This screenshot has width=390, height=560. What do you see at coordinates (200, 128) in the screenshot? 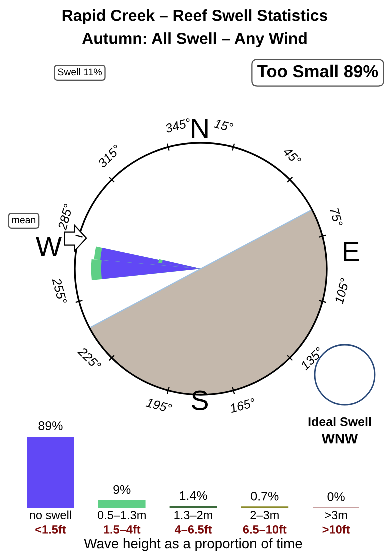
I see `text: N` at bounding box center [200, 128].